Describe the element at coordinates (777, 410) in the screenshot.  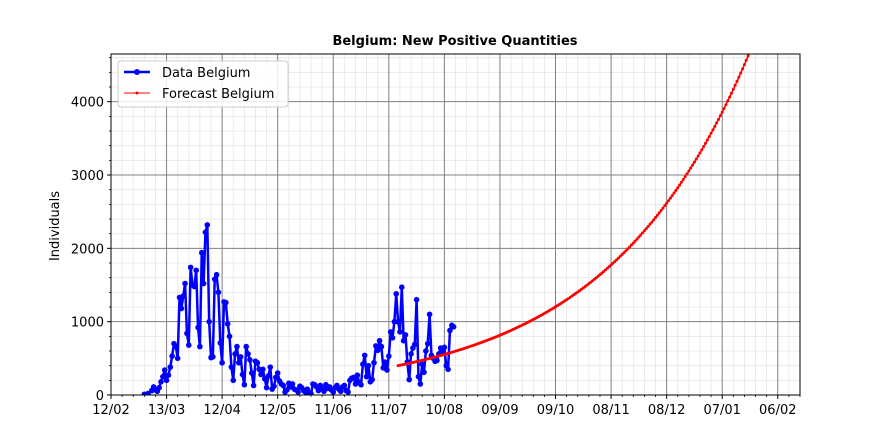
I see `x-tick-label: 06/02` at that location.